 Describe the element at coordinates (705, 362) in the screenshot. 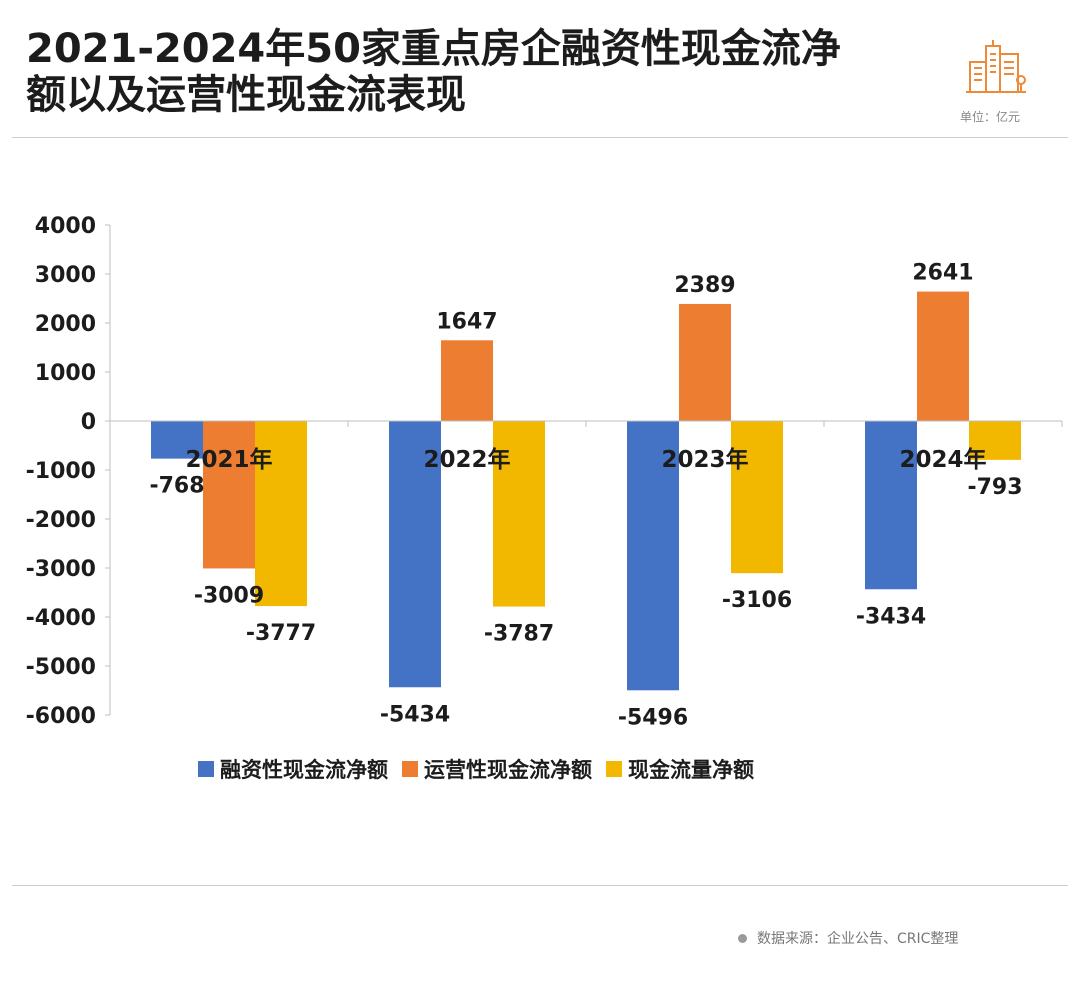

I see `bar-2-2023` at that location.